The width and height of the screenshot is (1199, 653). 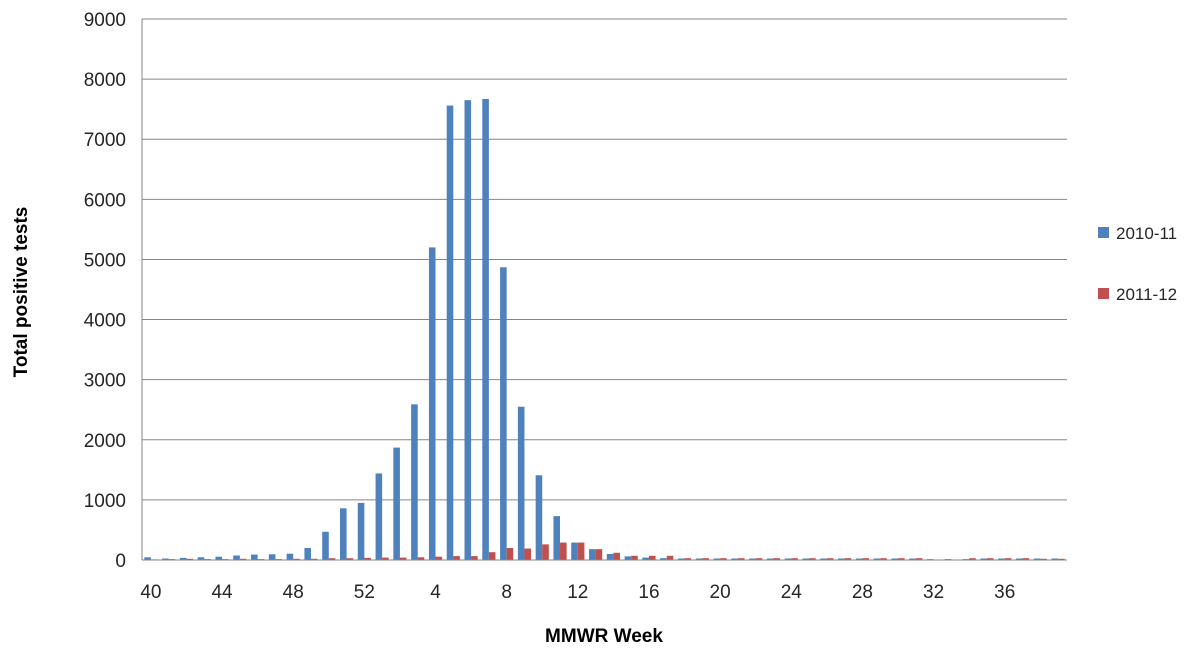 What do you see at coordinates (577, 592) in the screenshot?
I see `x-tick-label: 12` at bounding box center [577, 592].